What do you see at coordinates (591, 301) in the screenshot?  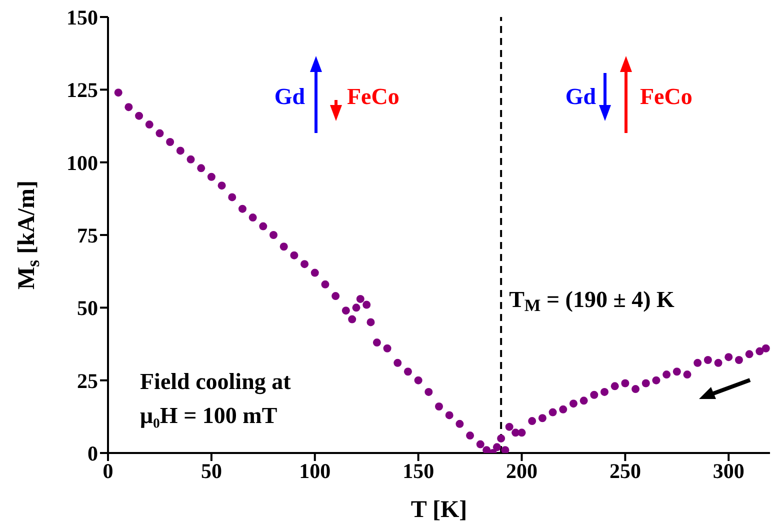 I see `ref-line-label: T$_{M}$ = (190 ± 4) K` at bounding box center [591, 301].